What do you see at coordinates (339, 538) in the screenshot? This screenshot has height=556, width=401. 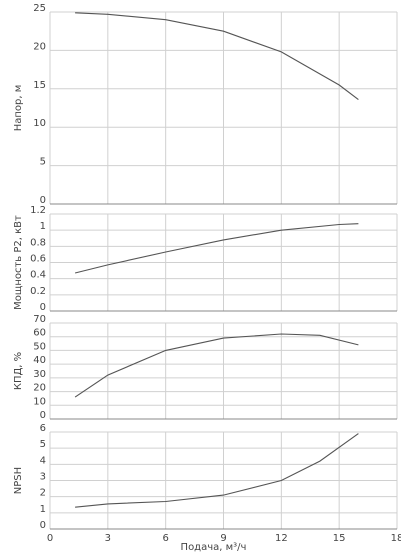 I see `x-tick-label: 15` at bounding box center [339, 538].